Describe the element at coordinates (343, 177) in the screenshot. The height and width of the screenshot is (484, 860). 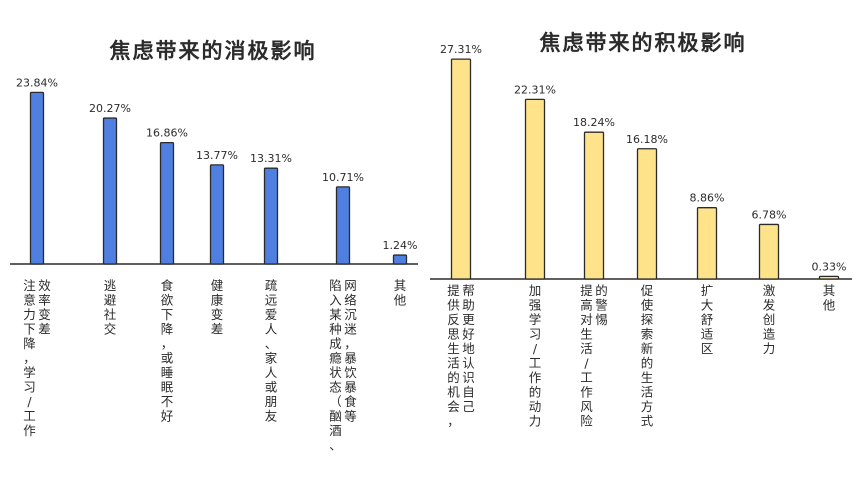
I see `data-label: 10.71%` at that location.